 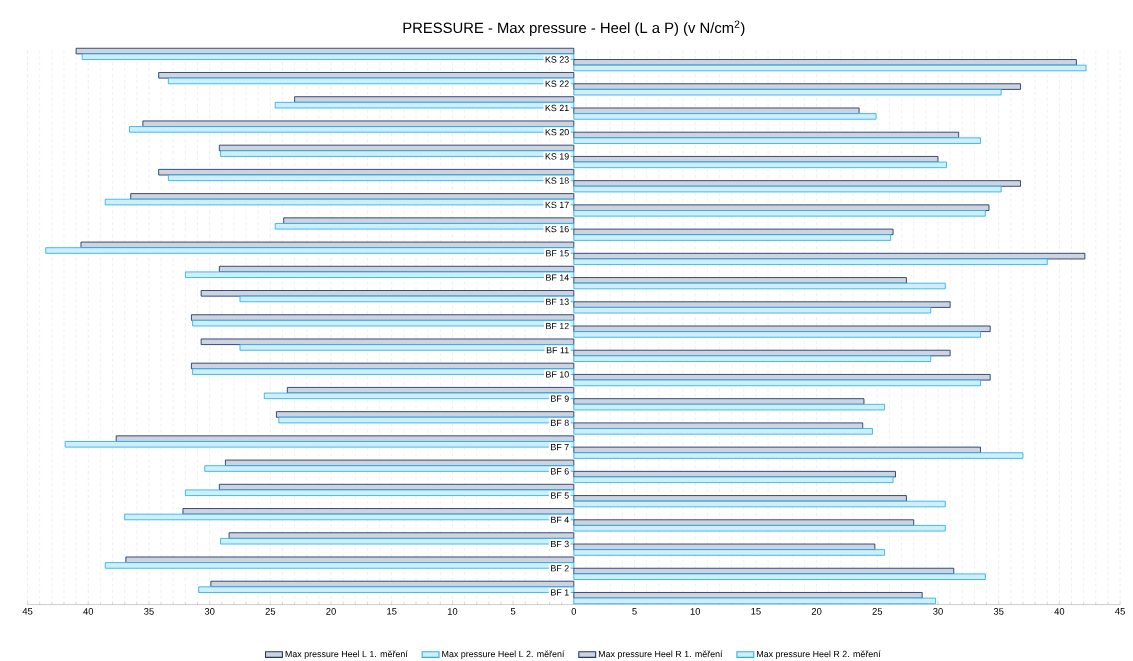 What do you see at coordinates (557, 229) in the screenshot?
I see `y-tick-label: KS 16` at bounding box center [557, 229].